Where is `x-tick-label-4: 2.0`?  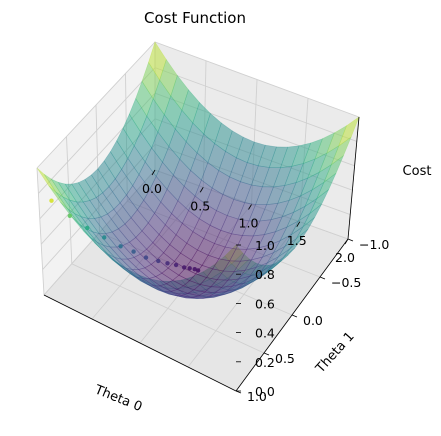 x-tick-label-4: 2.0 is located at coordinates (345, 257).